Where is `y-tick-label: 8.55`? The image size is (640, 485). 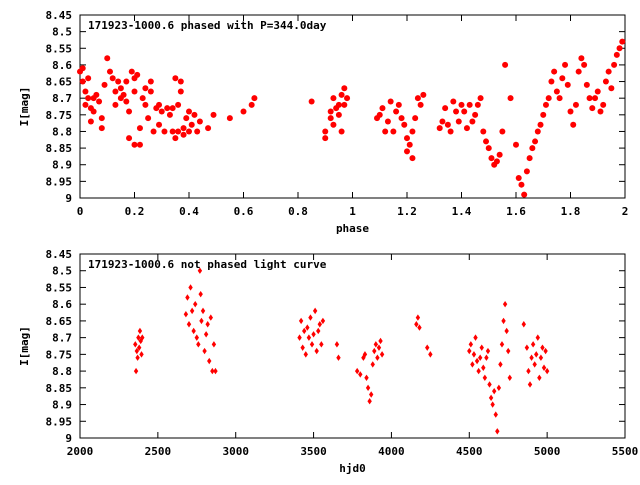 y-tick-label: 8.55 is located at coordinates (59, 48).